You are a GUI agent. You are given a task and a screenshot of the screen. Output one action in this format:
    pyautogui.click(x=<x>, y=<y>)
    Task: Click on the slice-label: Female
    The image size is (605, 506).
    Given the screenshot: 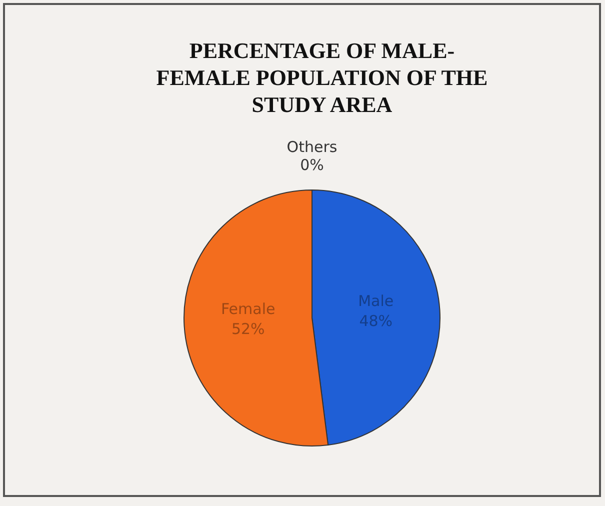 What is the action you would take?
    pyautogui.click(x=248, y=309)
    